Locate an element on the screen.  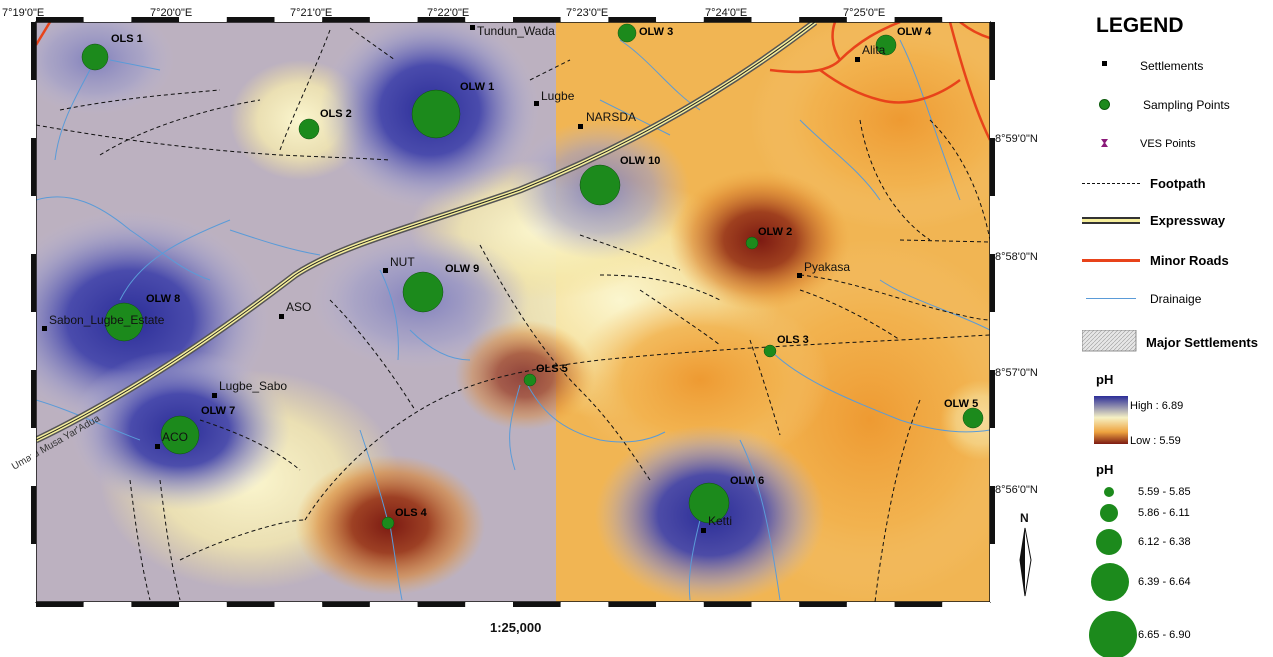
settlement: ACO is located at coordinates (171, 439).